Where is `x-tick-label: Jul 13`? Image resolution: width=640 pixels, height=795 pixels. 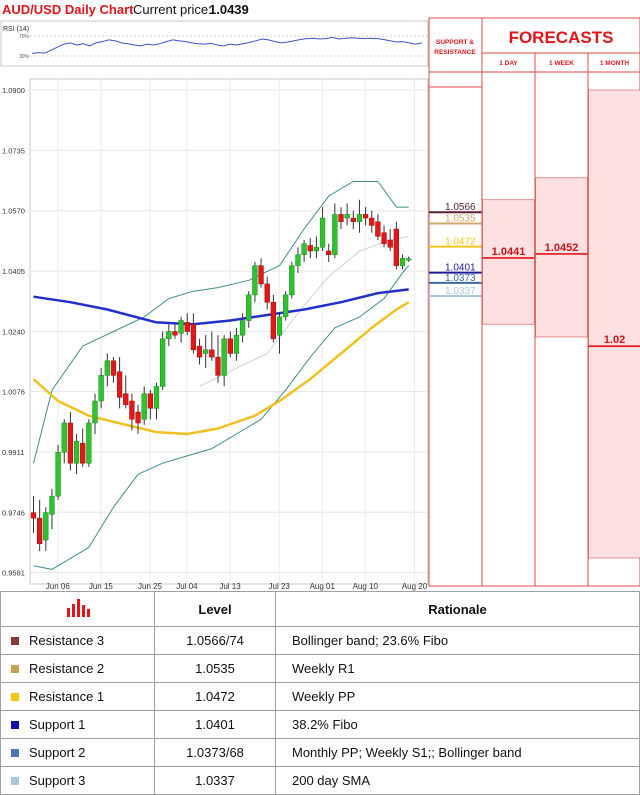
x-tick-label: Jul 13 is located at coordinates (230, 586).